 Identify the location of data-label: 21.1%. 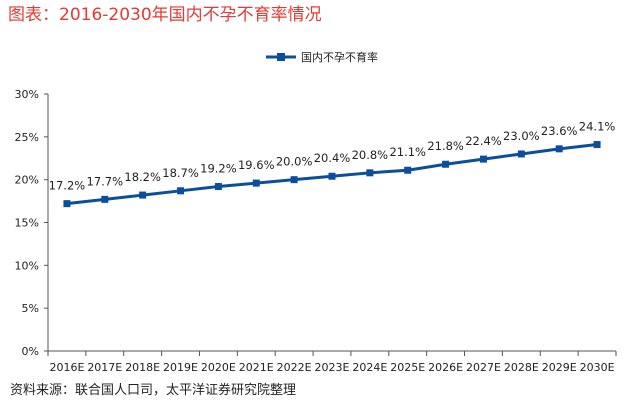
(407, 152).